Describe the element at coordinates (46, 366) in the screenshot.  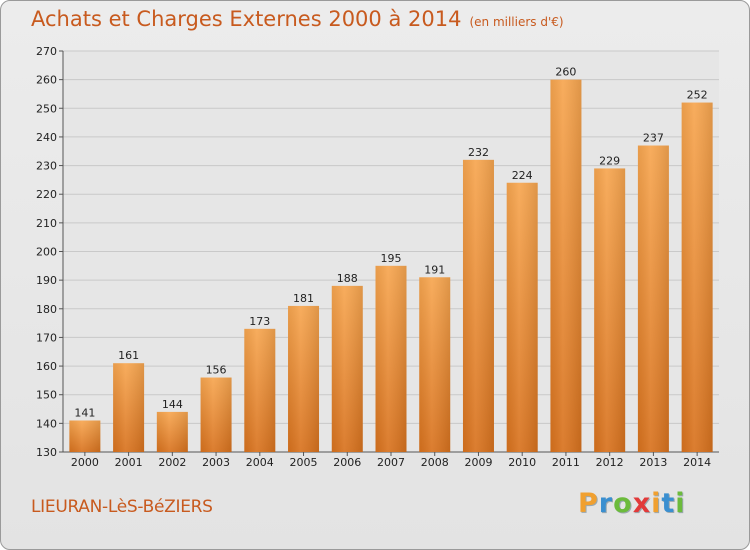
I see `y-tick-label: 160` at that location.